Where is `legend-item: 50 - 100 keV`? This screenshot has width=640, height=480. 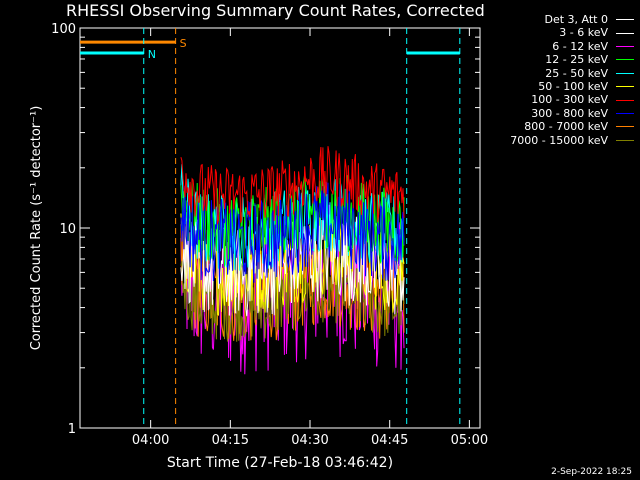
legend-item: 50 - 100 keV is located at coordinates (572, 86).